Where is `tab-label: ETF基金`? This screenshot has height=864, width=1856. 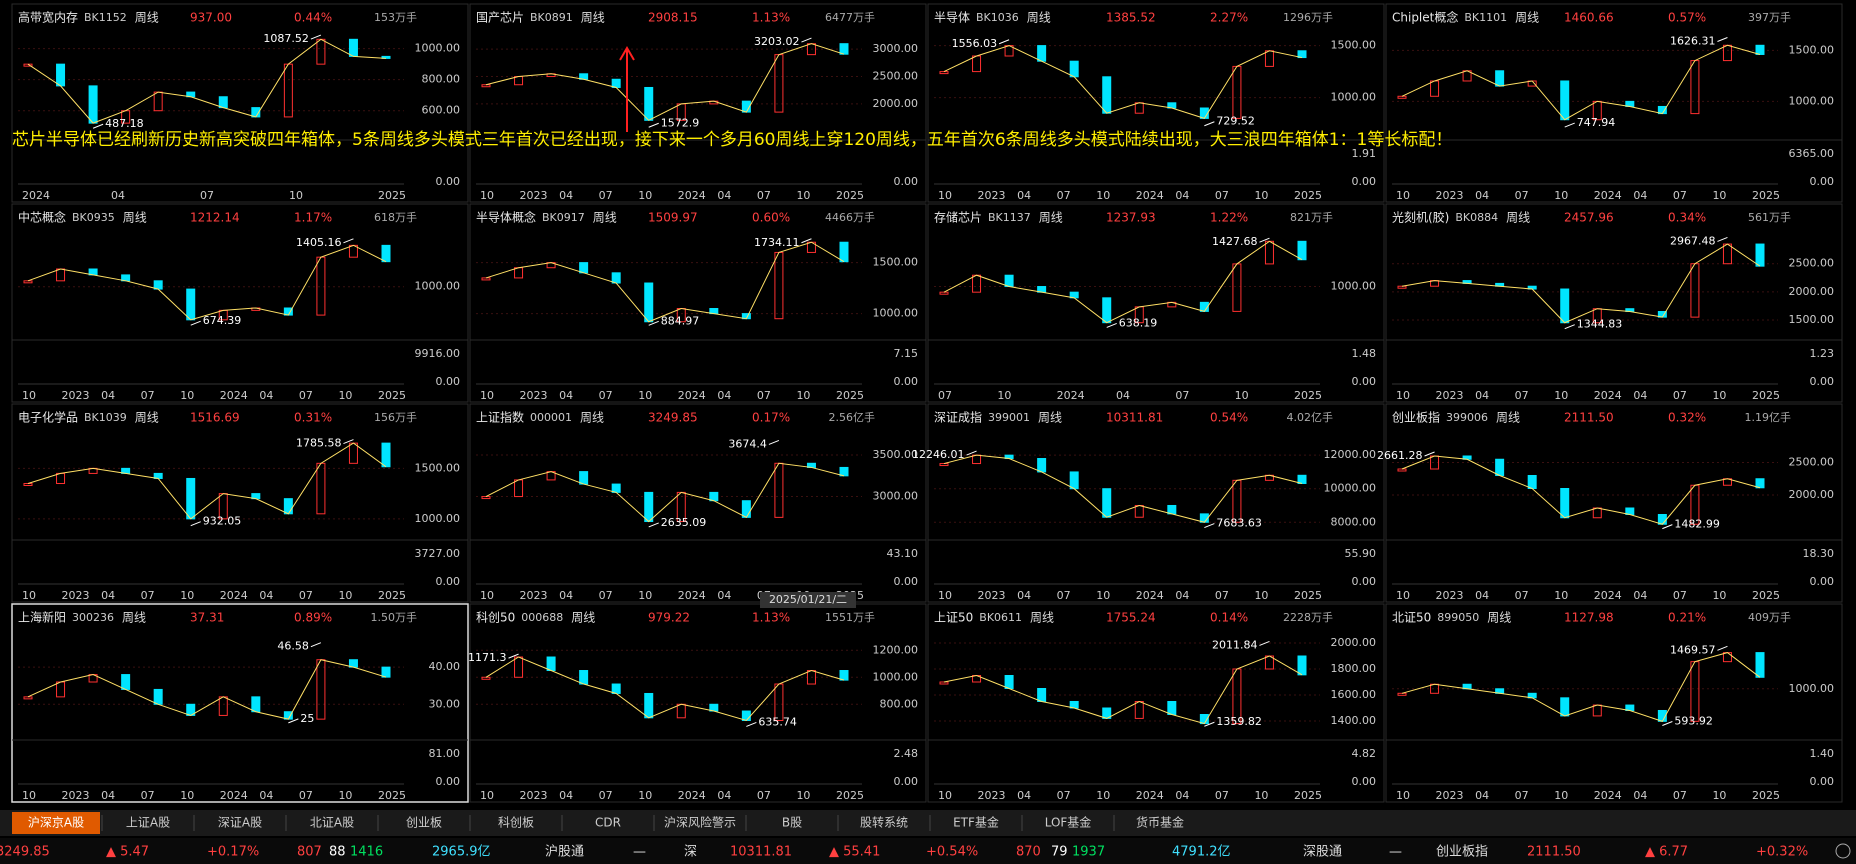
tab-label: ETF基金 is located at coordinates (976, 822).